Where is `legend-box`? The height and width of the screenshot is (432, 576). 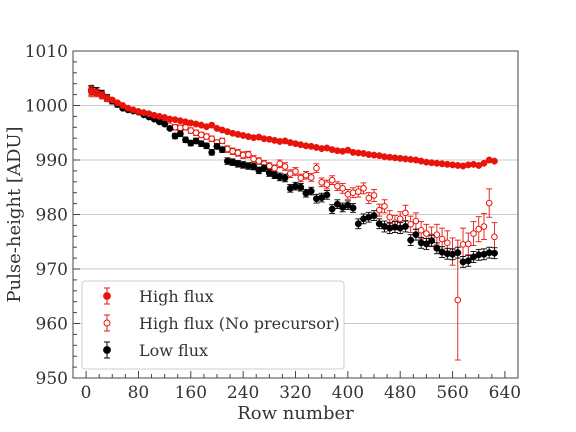
legend-box is located at coordinates (213, 325).